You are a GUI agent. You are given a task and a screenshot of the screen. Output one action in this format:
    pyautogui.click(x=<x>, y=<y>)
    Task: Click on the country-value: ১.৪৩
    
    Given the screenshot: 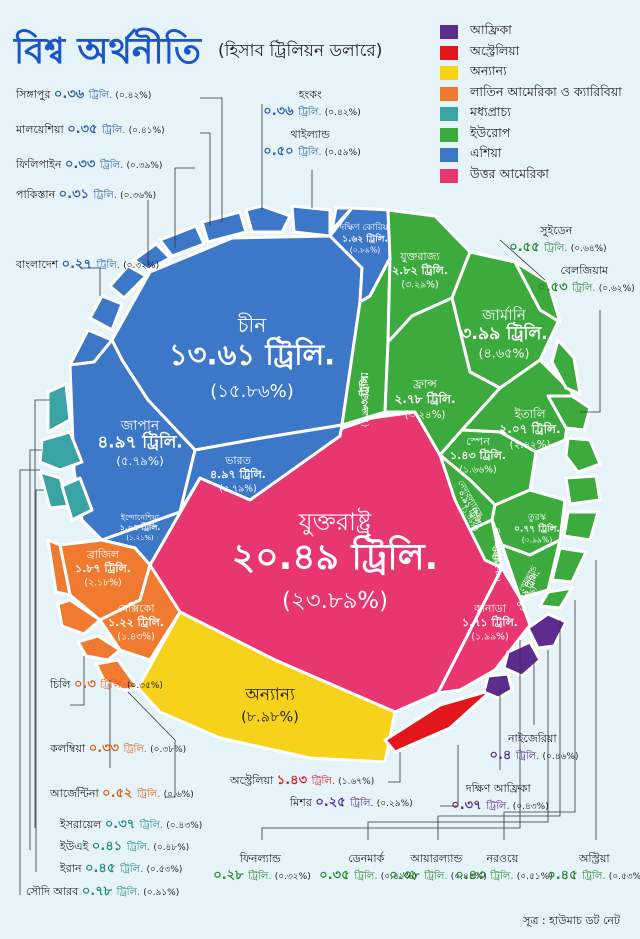 What is the action you would take?
    pyautogui.click(x=294, y=780)
    